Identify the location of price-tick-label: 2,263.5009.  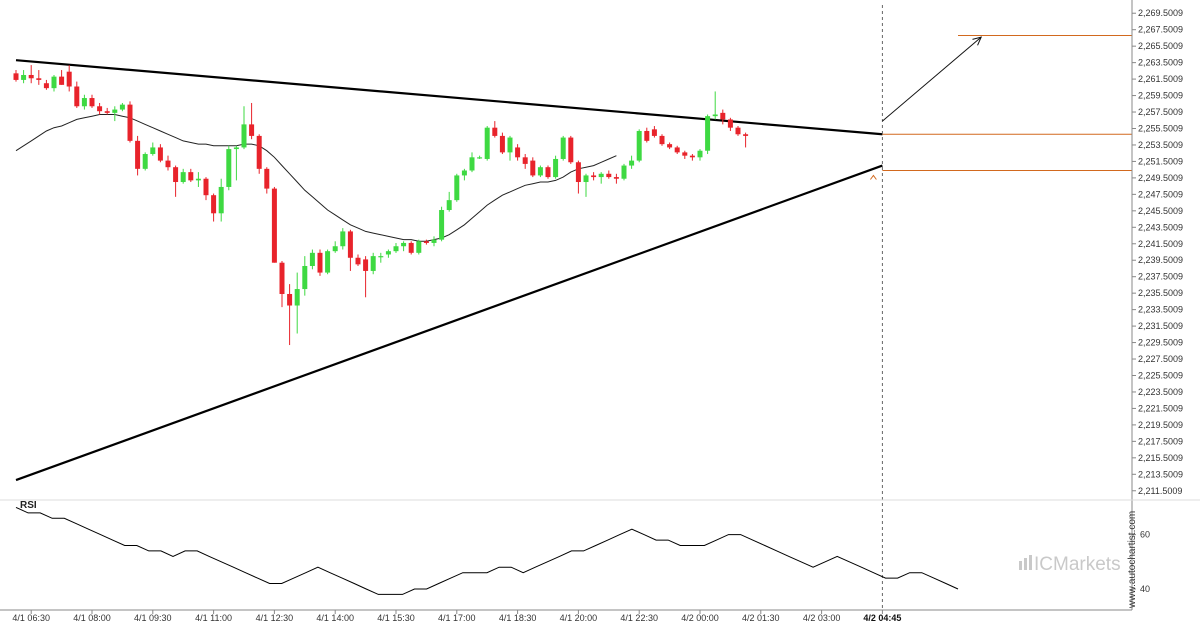
(1160, 63).